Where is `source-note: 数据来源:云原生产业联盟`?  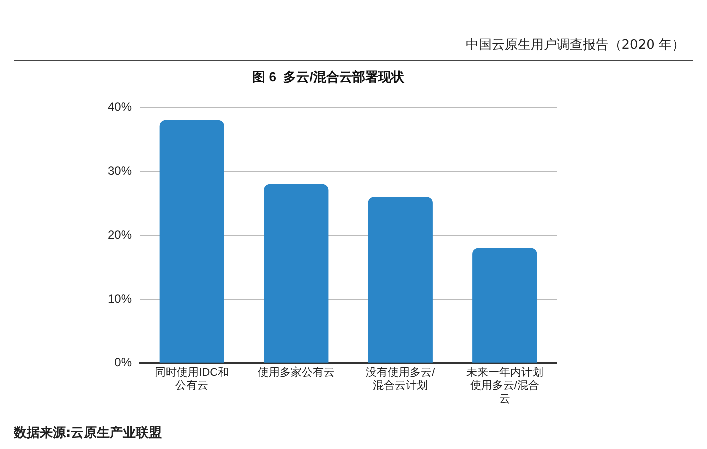
source-note: 数据来源:云原生产业联盟 is located at coordinates (88, 433).